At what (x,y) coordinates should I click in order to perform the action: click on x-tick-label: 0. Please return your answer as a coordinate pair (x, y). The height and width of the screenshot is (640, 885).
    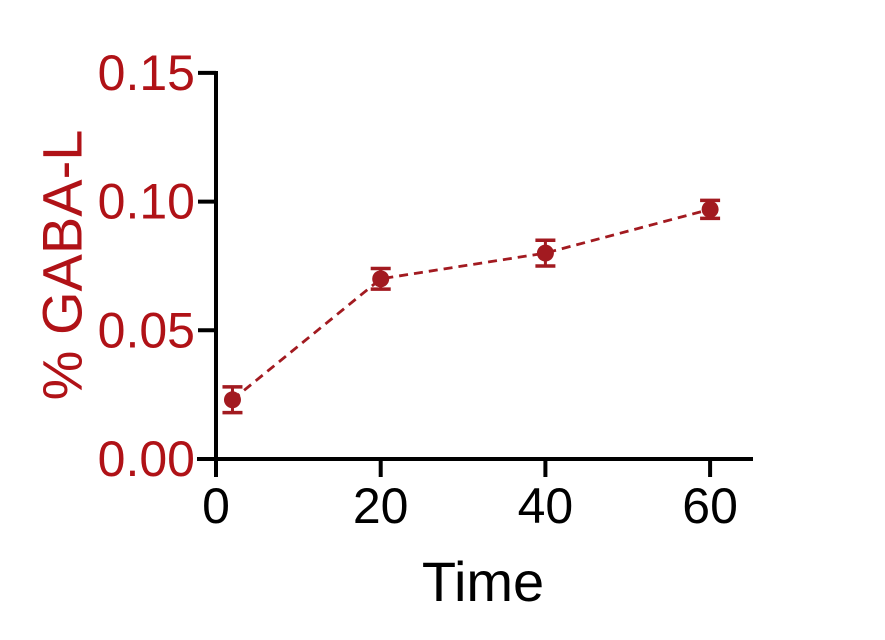
    Looking at the image, I should click on (216, 506).